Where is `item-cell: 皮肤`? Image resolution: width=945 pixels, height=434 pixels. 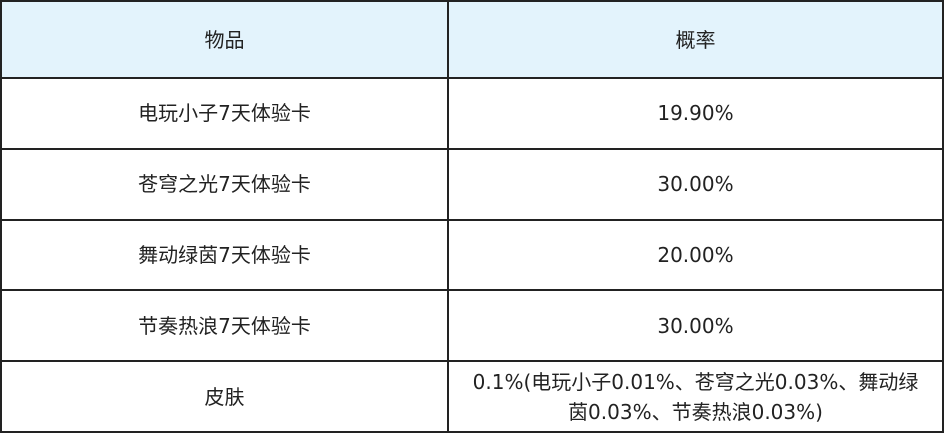 item-cell: 皮肤 is located at coordinates (224, 396).